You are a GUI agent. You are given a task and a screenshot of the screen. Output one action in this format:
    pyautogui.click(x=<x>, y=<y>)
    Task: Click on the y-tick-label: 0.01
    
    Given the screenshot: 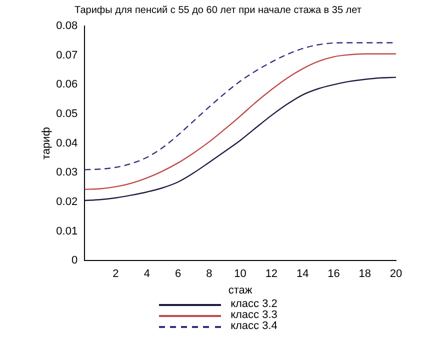 What is the action you would take?
    pyautogui.click(x=67, y=231)
    